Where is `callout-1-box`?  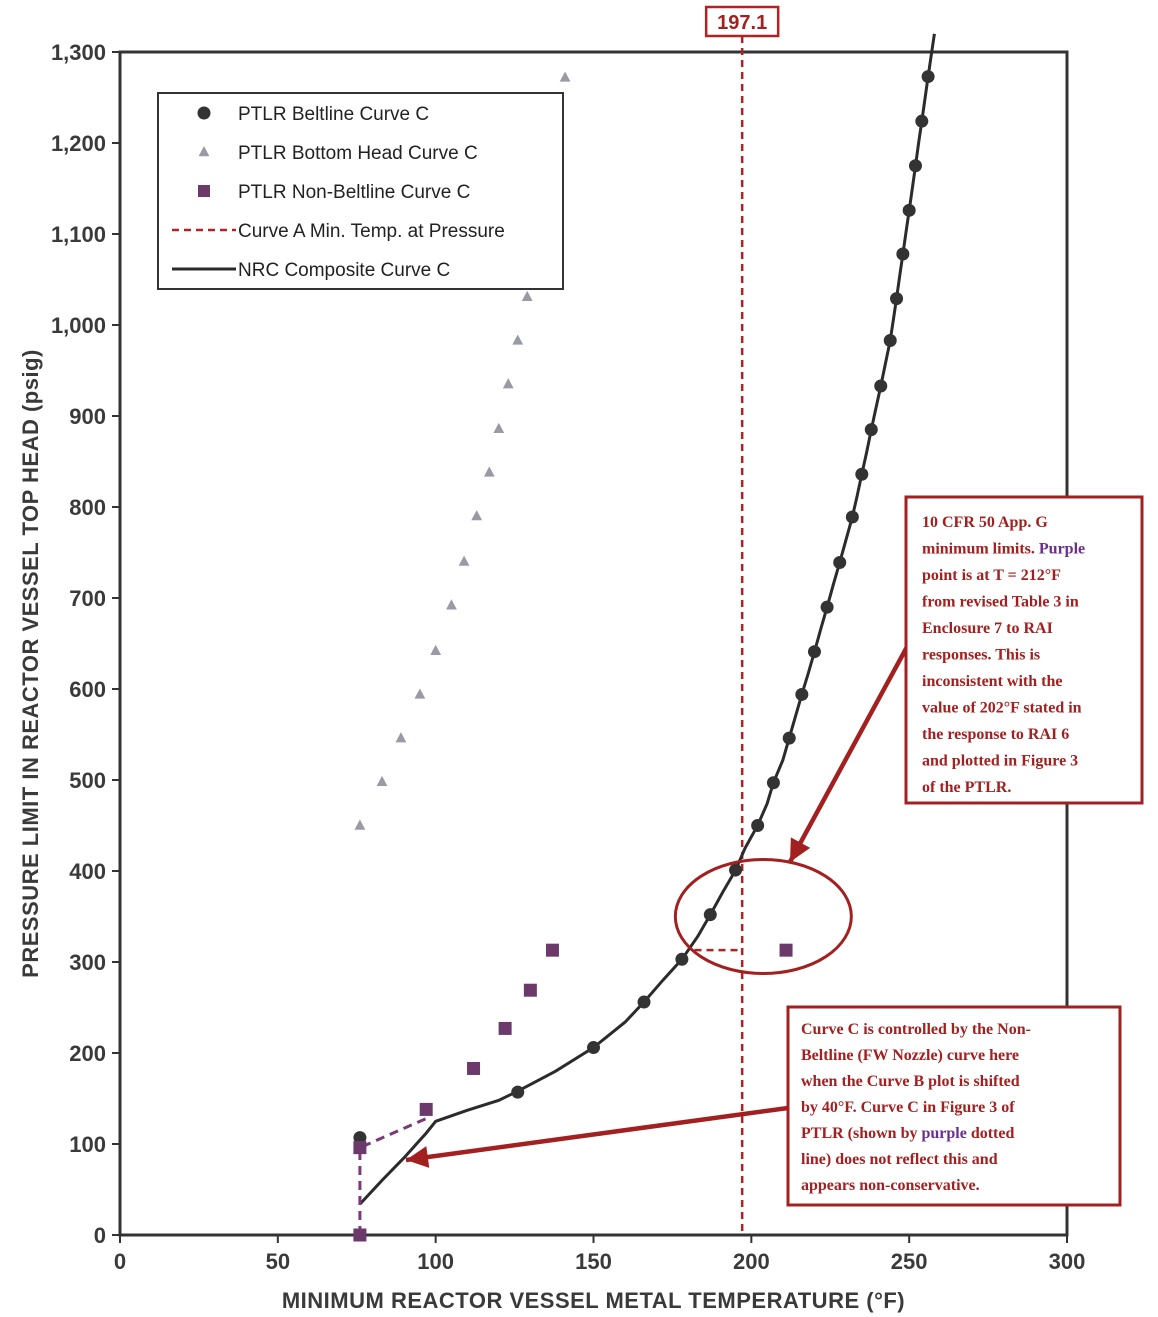 callout-1-box is located at coordinates (1024, 650).